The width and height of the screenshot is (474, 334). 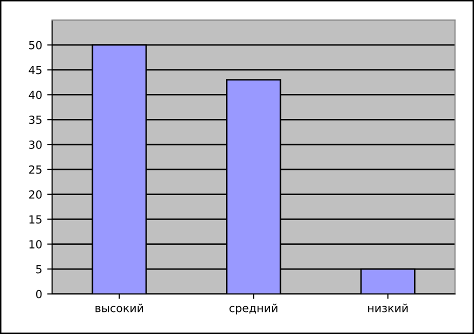 What do you see at coordinates (36, 244) in the screenshot?
I see `y-tick-label: 10` at bounding box center [36, 244].